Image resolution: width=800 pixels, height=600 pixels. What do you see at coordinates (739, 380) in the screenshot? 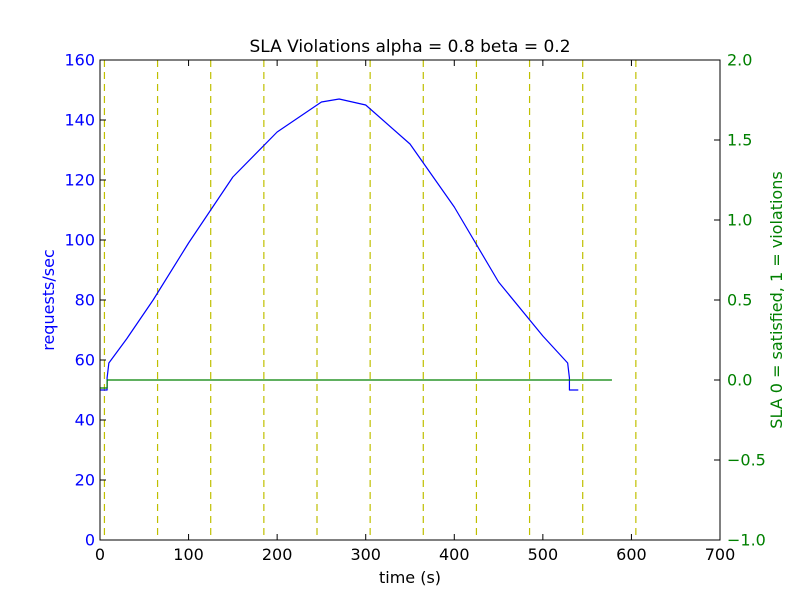
I see `right-y-tick-label-2: 0.0` at bounding box center [739, 380].